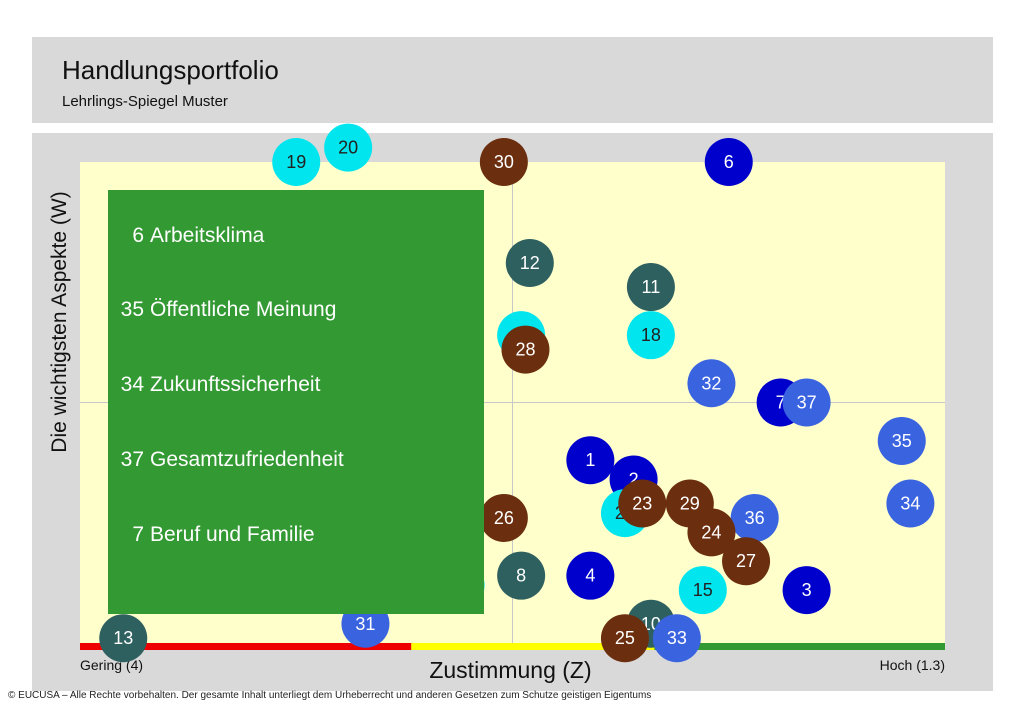 The height and width of the screenshot is (709, 1024). What do you see at coordinates (232, 534) in the screenshot?
I see `legend-item-label: Beruf und Familie` at bounding box center [232, 534].